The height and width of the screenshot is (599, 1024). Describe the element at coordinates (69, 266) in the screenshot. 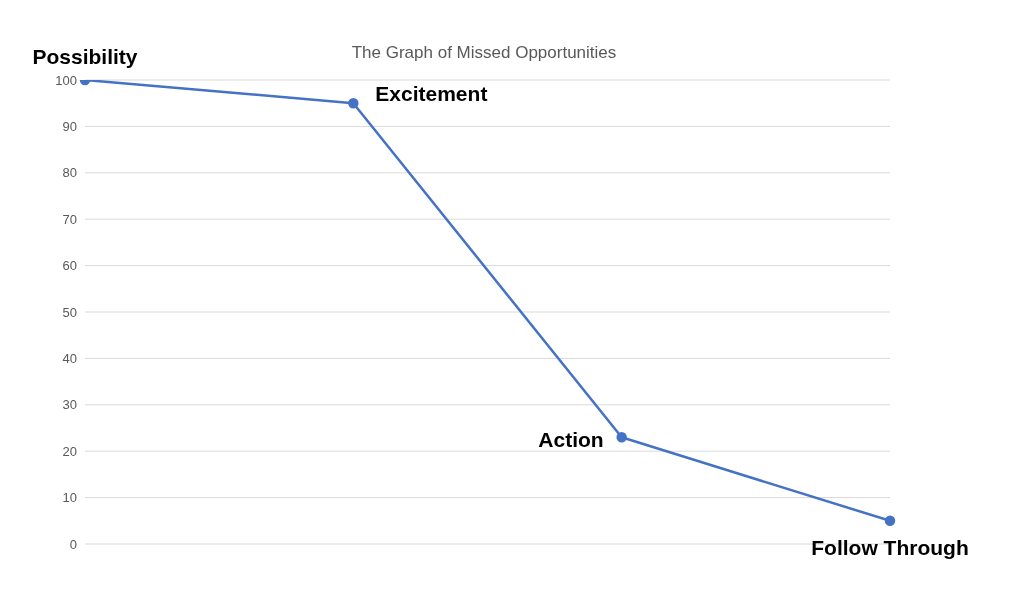

I see `y-tick-label: 60` at that location.